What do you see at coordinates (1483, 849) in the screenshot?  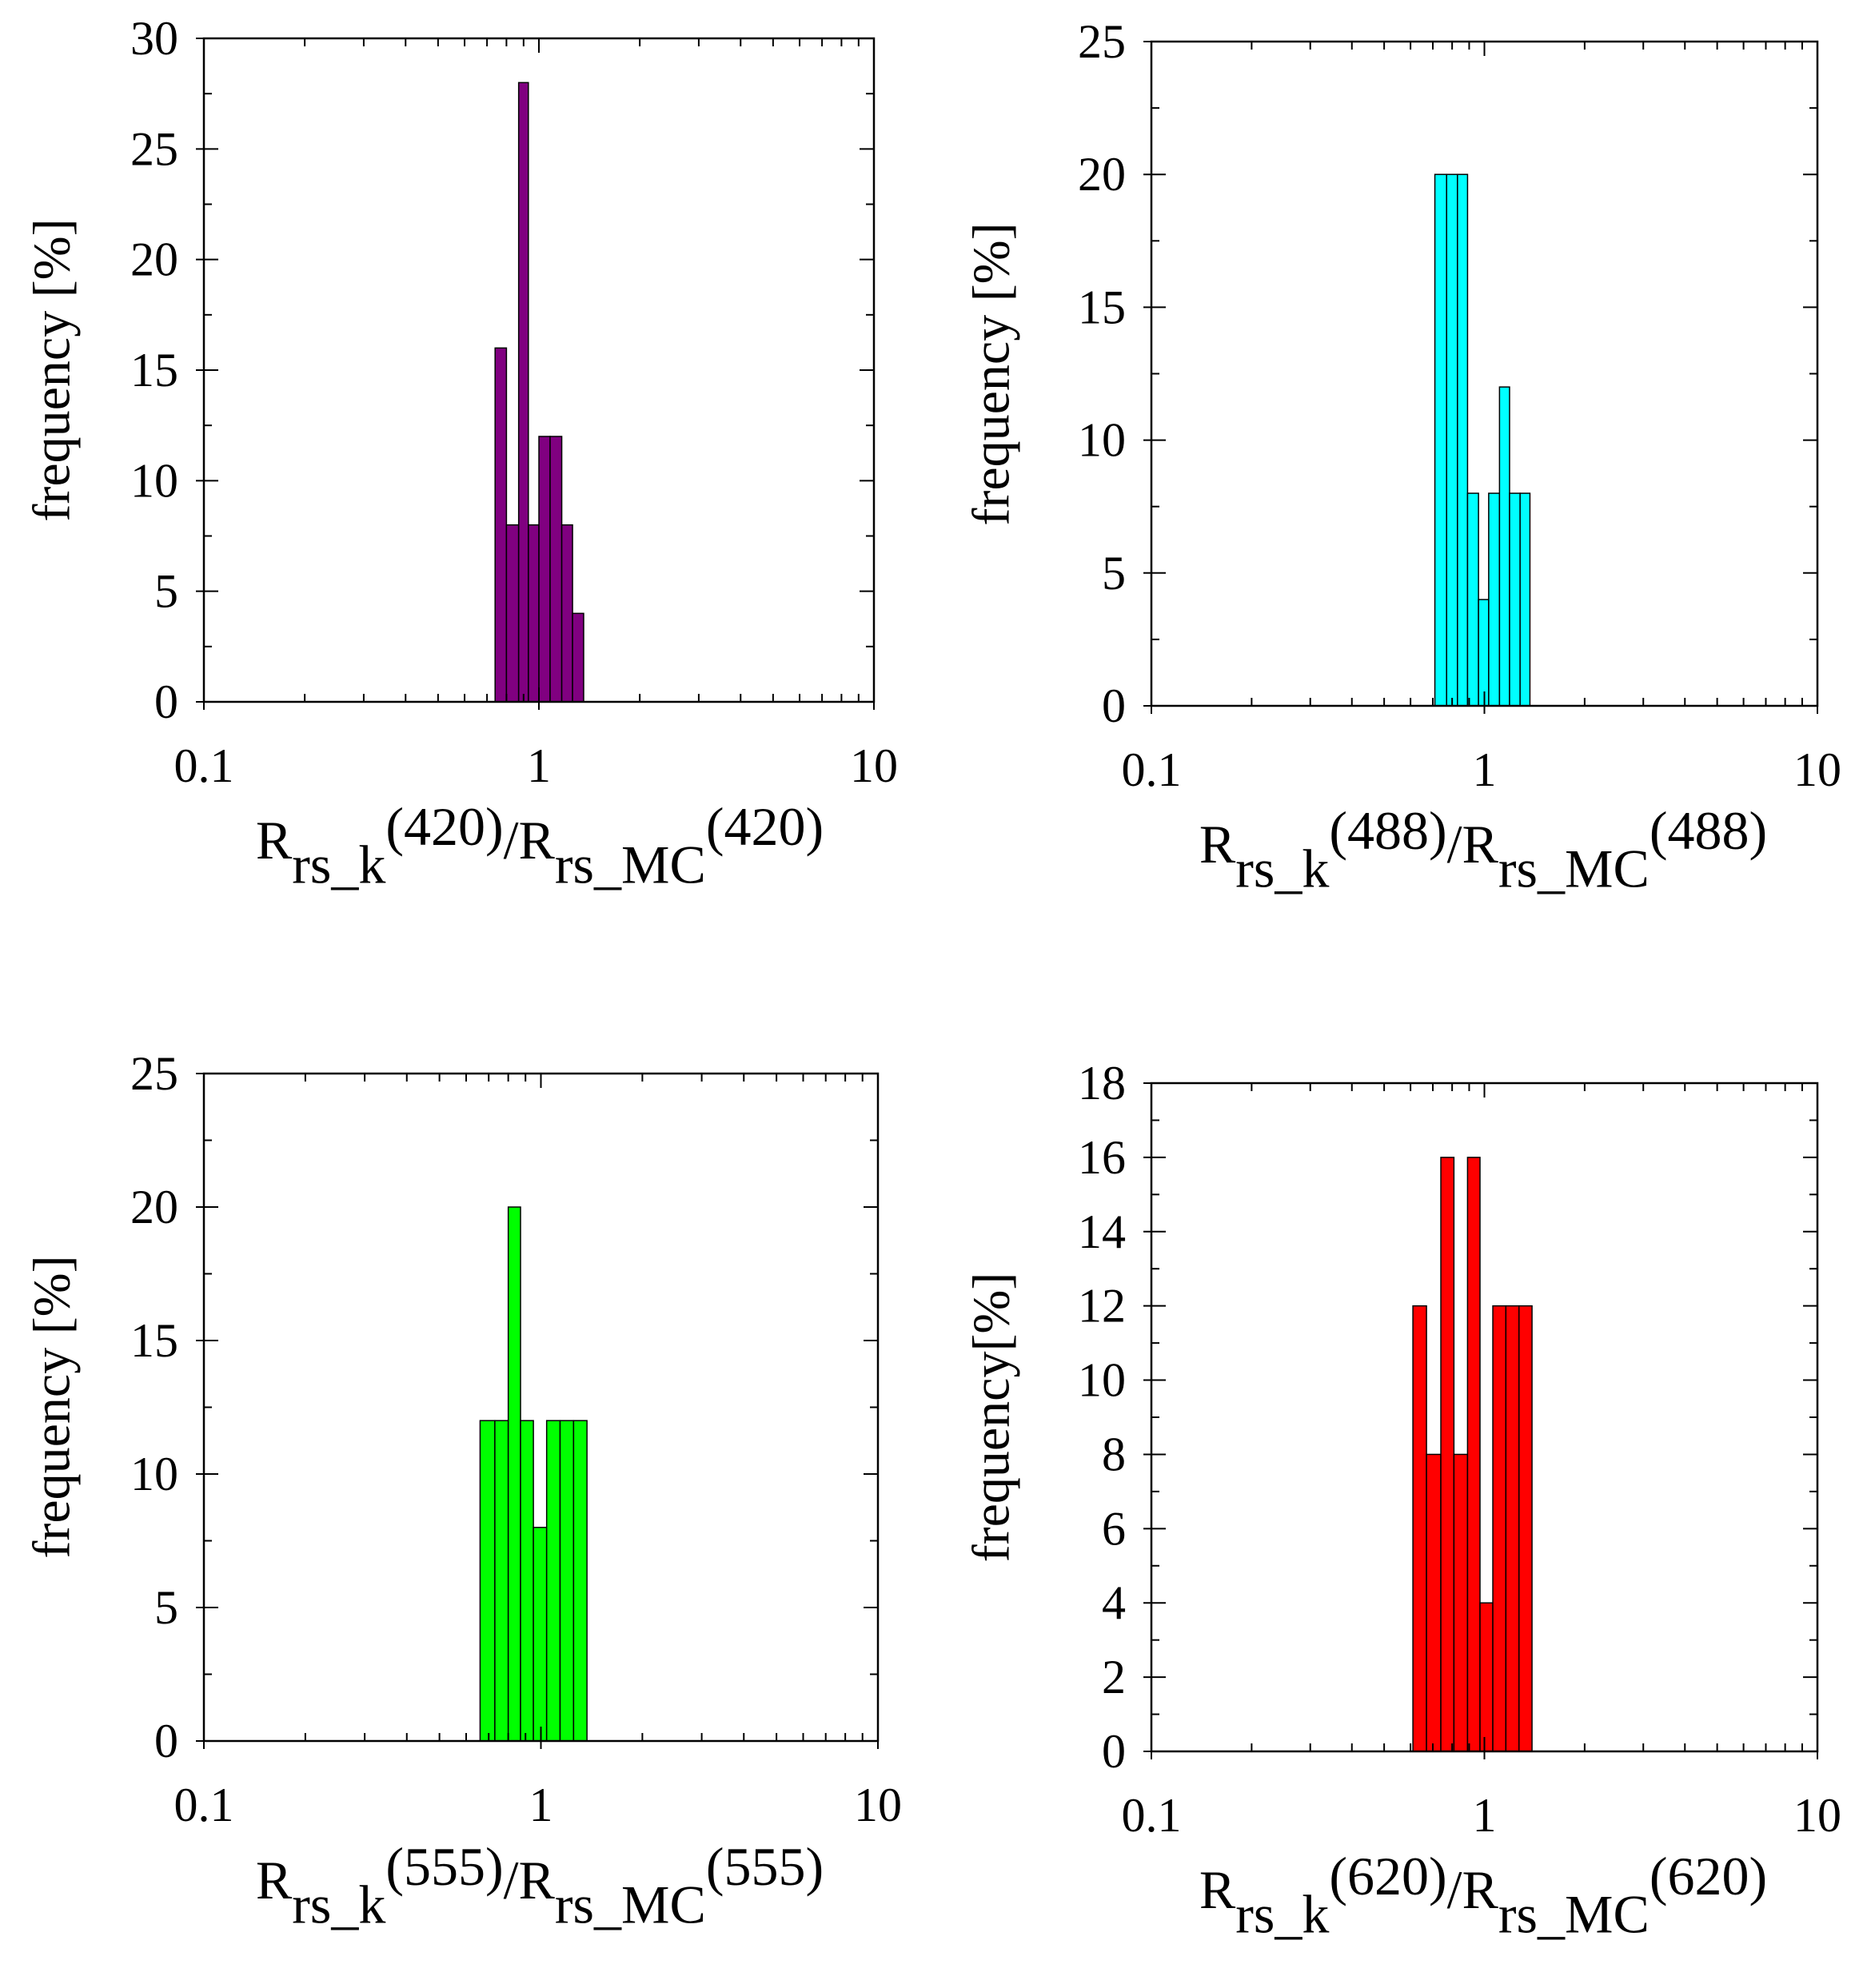 I see `xlabel-488: Rrs_k(488)/Rrs_MC(488)` at bounding box center [1483, 849].